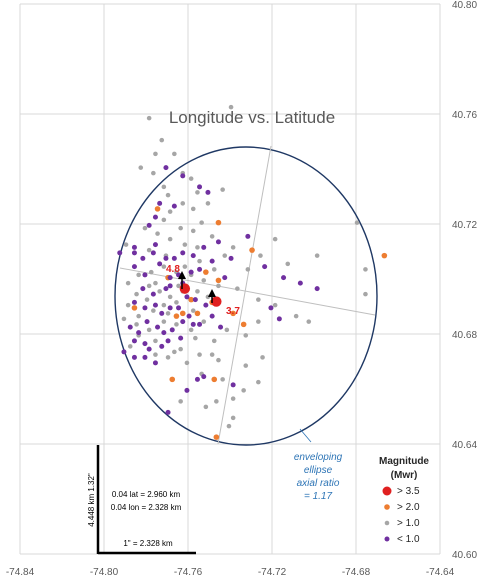 This screenshot has width=487, height=580. I want to click on y-tick-label: 40.76, so click(464, 115).